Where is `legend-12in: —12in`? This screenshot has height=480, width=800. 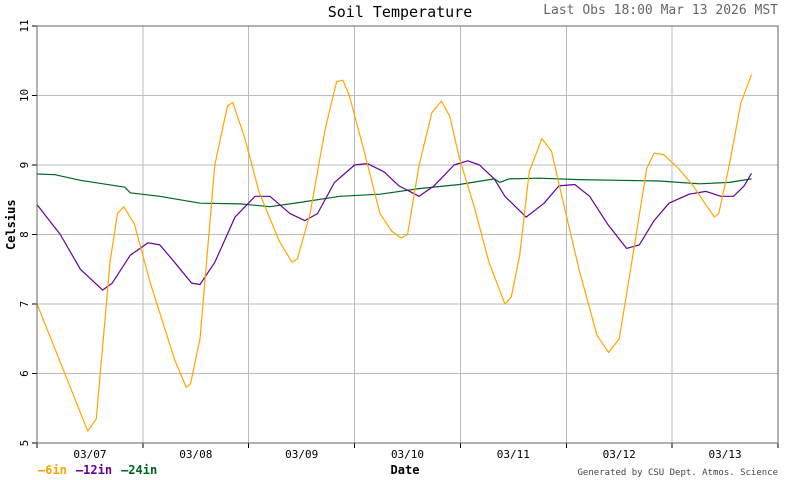
legend-12in: —12in is located at coordinates (94, 470).